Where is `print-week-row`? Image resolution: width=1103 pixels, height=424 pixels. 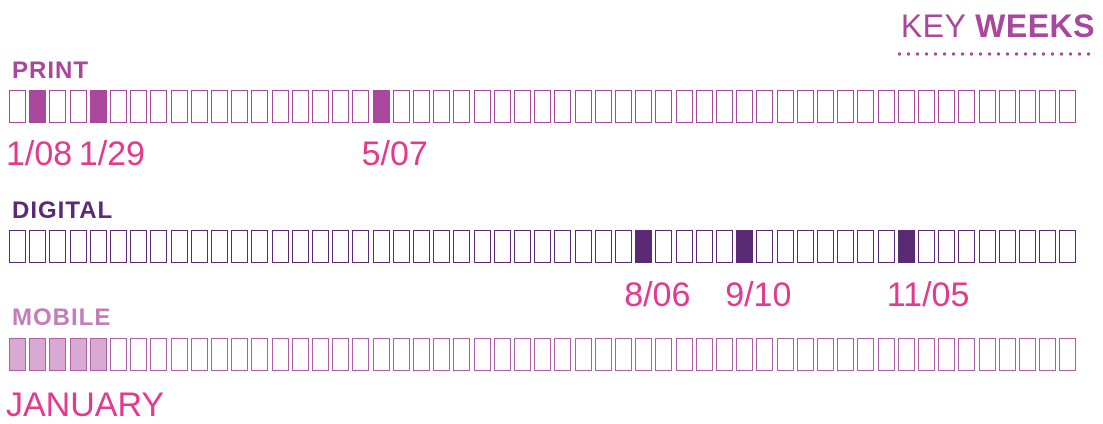
print-week-row is located at coordinates (544, 106).